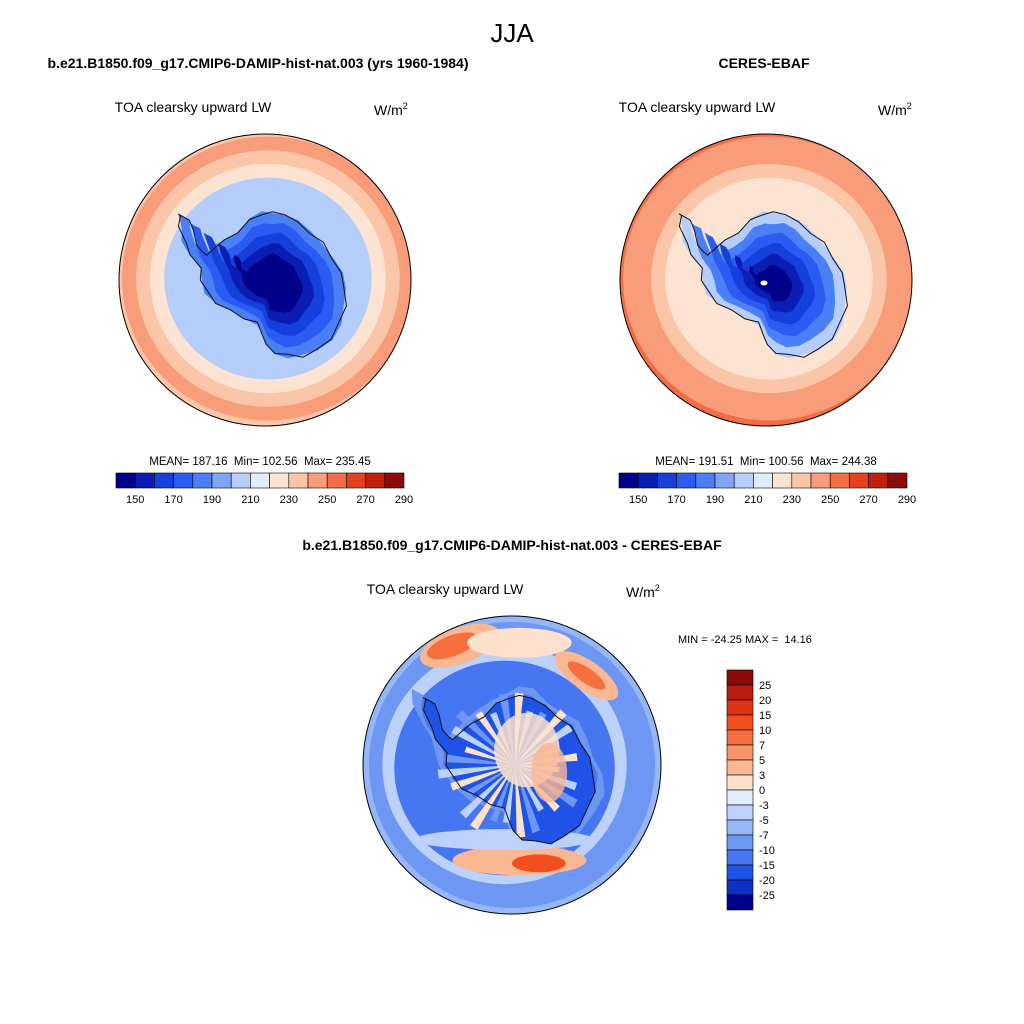 This screenshot has height=1024, width=1024. Describe the element at coordinates (250, 500) in the screenshot. I see `model-colorbar-tick-label: 210` at that location.